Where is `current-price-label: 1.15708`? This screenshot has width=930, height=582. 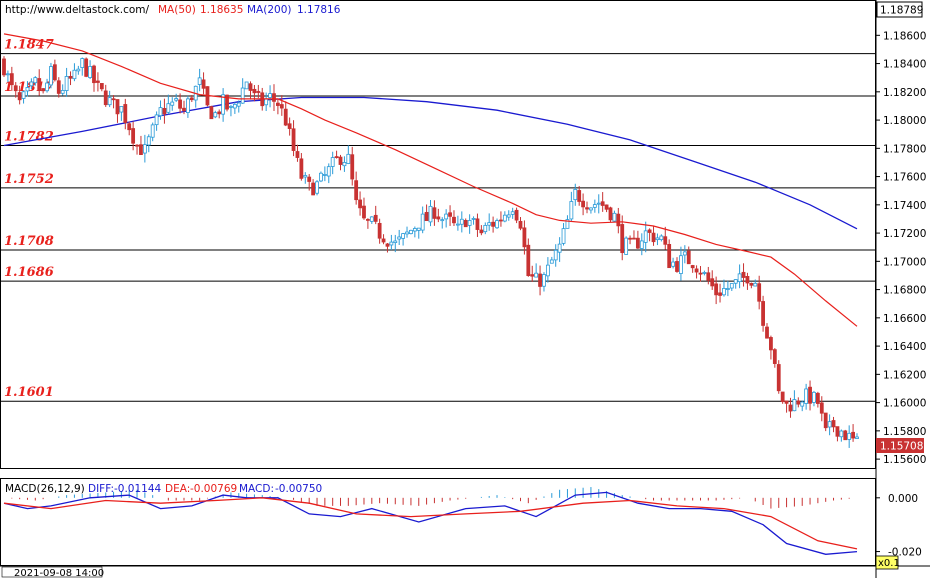 current-price-label: 1.15708 is located at coordinates (901, 447).